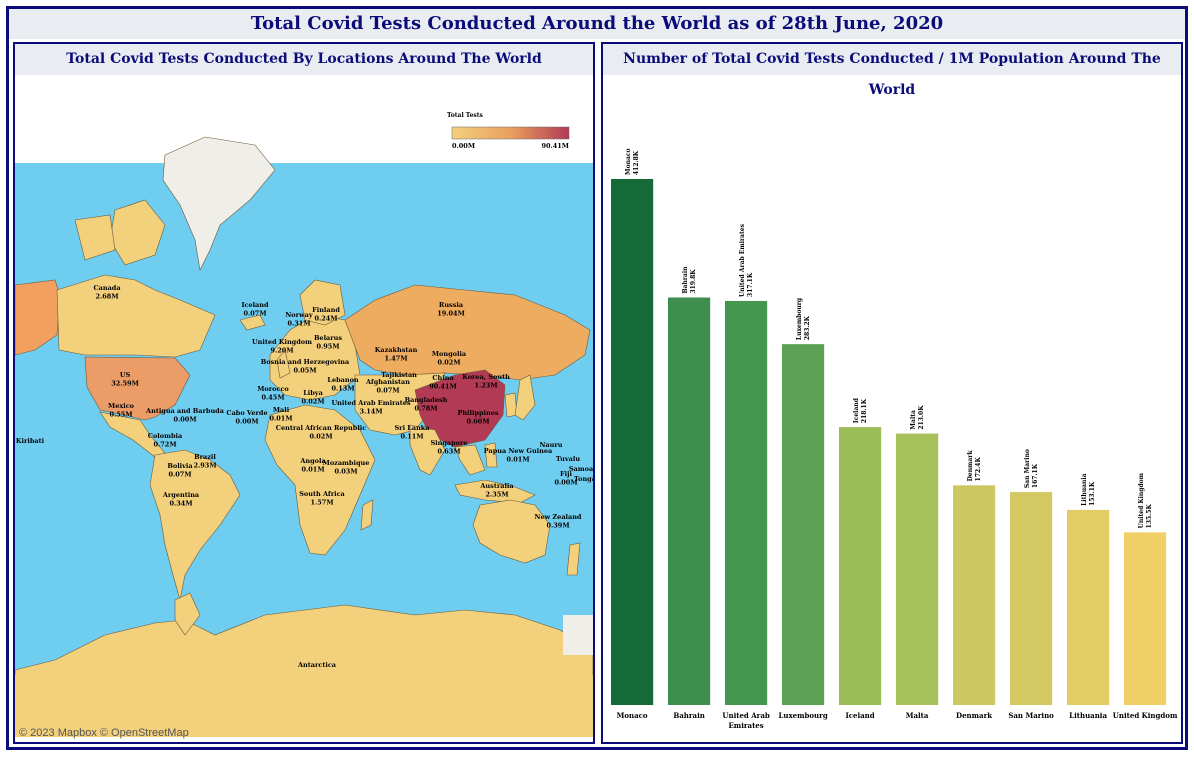  What do you see at coordinates (974, 715) in the screenshot?
I see `tick-label-denmark: Denmark` at bounding box center [974, 715].